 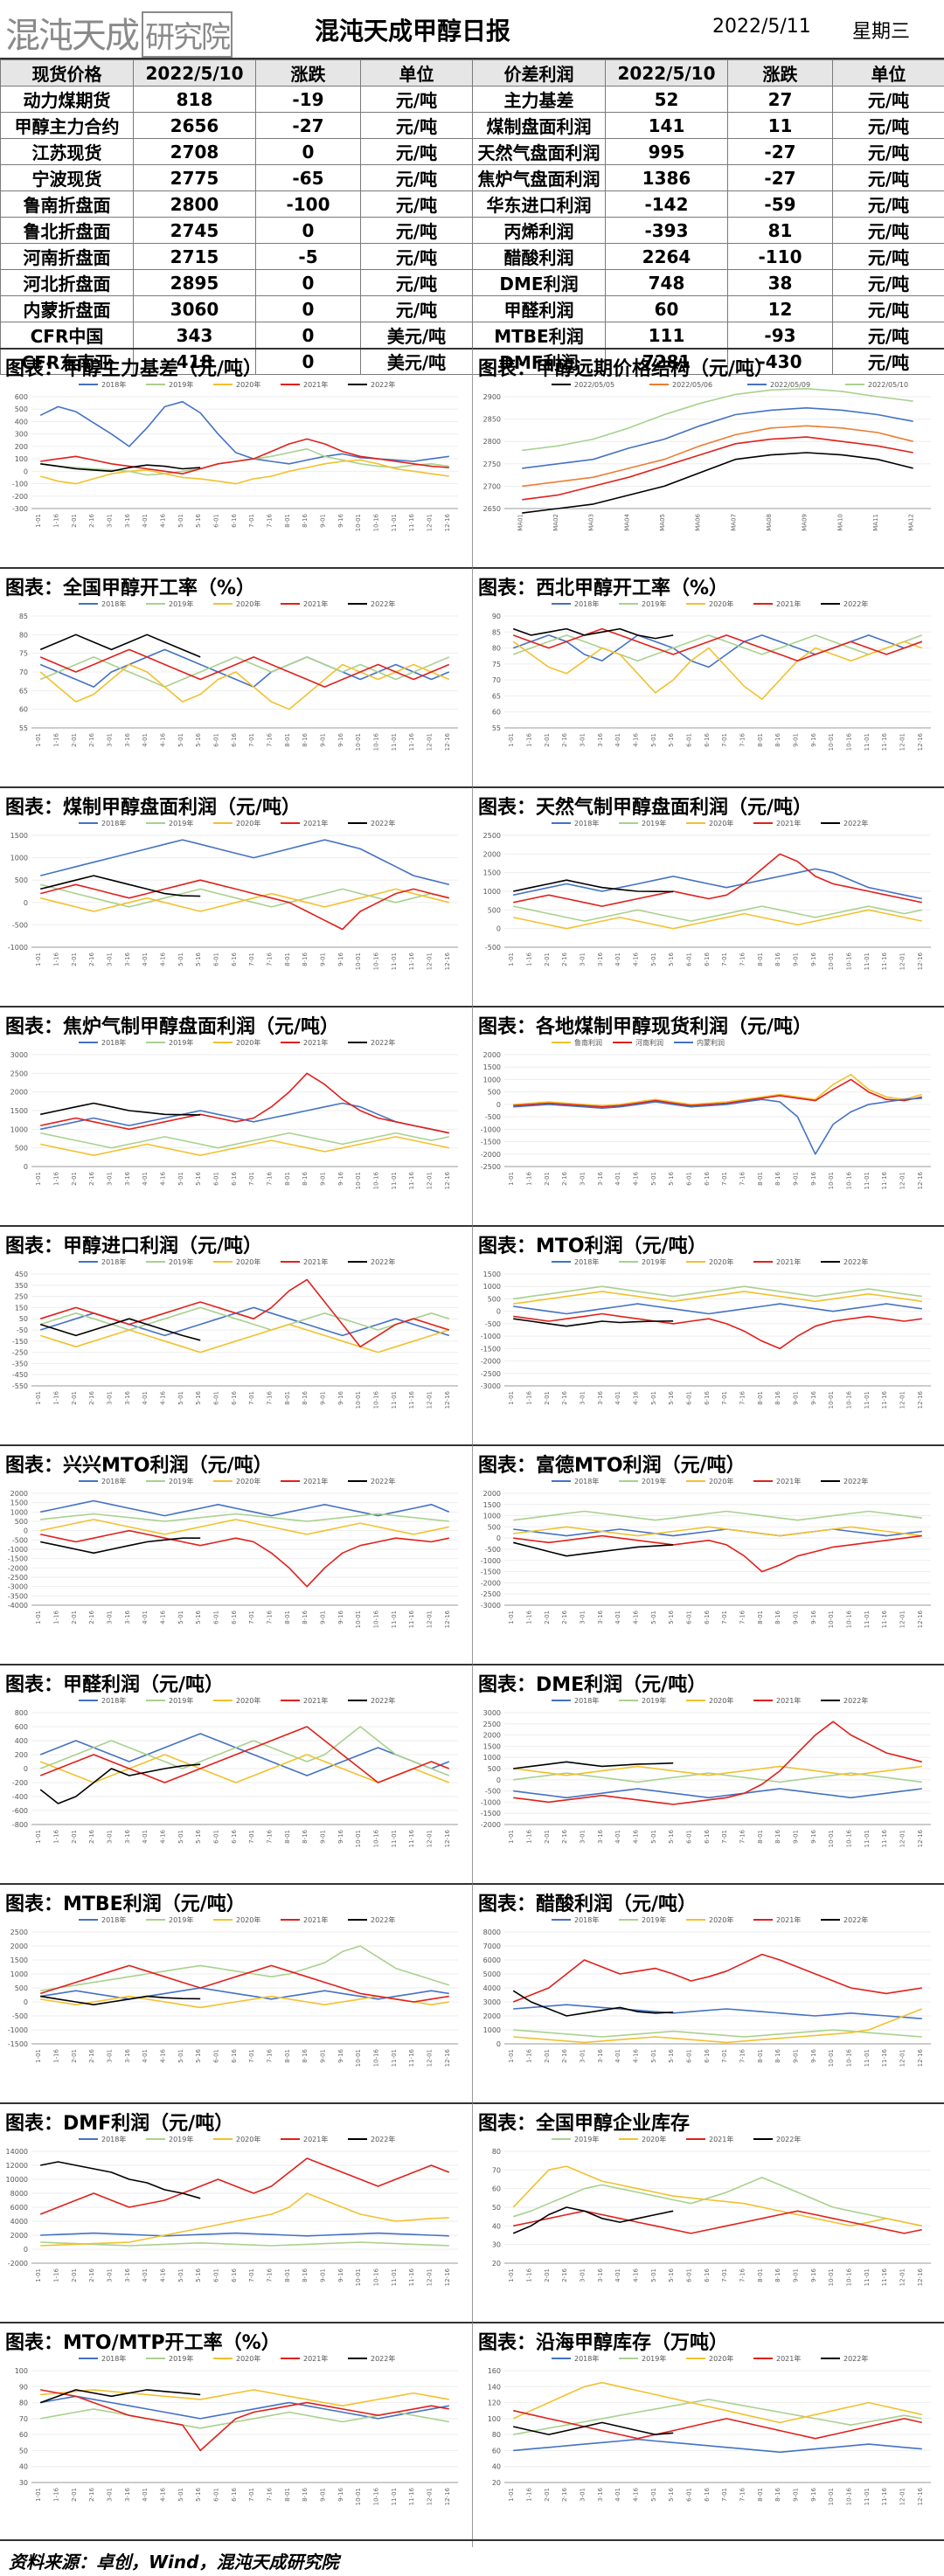 What do you see at coordinates (840, 522) in the screenshot?
I see `x-tick-label: MA10` at bounding box center [840, 522].